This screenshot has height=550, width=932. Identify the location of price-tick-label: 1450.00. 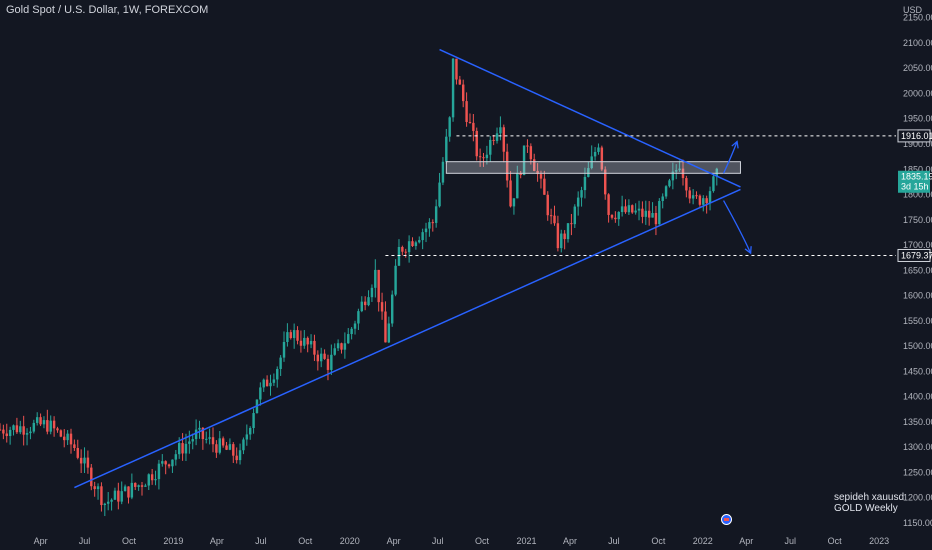
(917, 371).